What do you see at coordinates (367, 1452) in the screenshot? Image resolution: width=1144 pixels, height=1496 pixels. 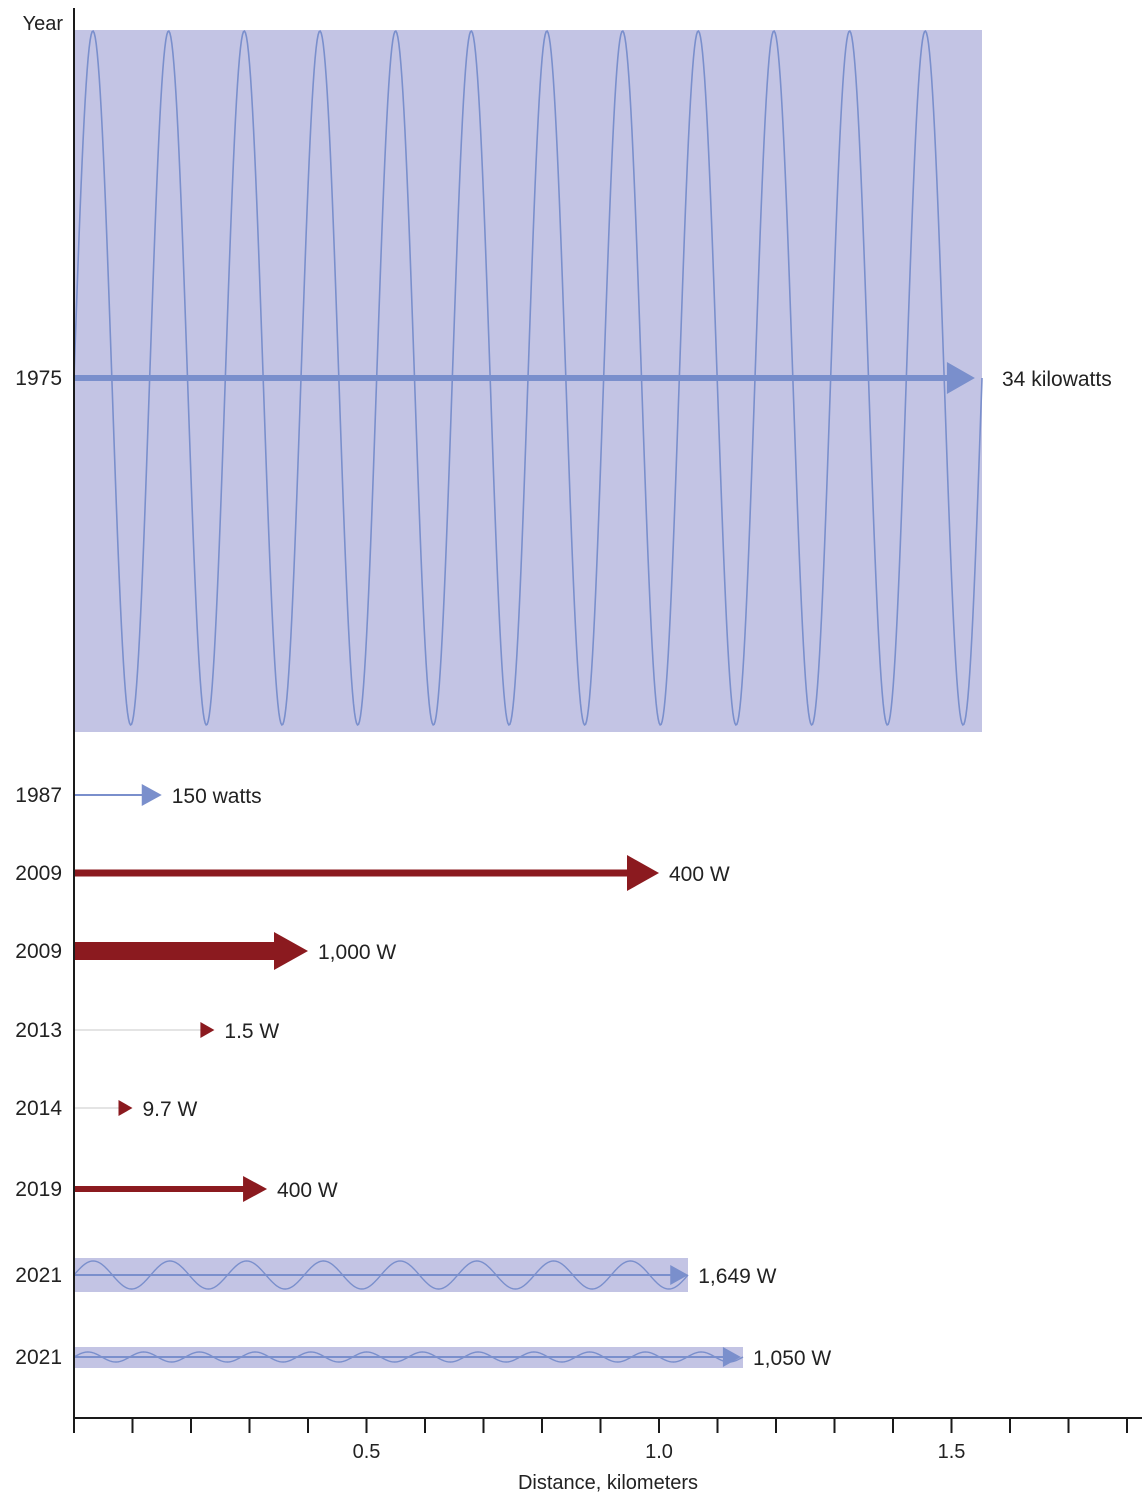 I see `x-tick-label: 0.5` at bounding box center [367, 1452].